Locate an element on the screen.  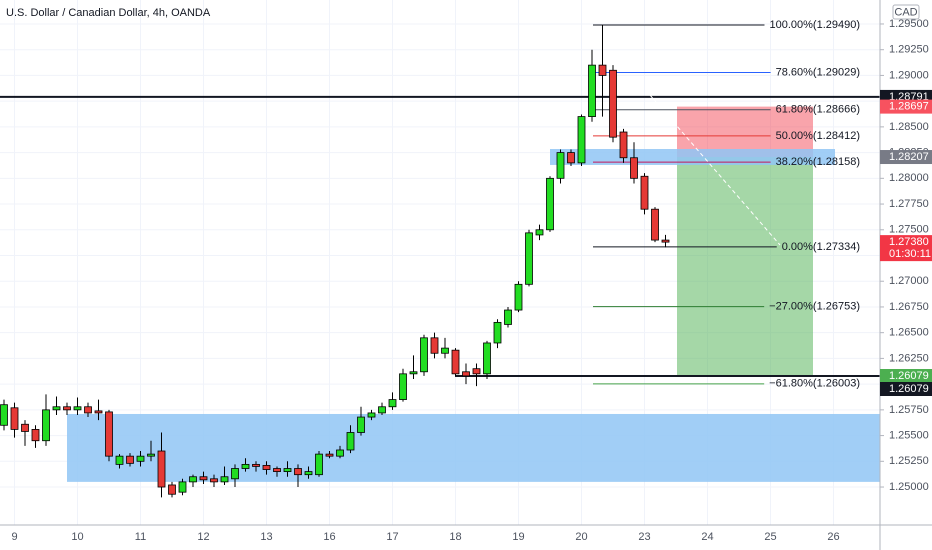
y-tick-label: 1.25750 is located at coordinates (909, 410).